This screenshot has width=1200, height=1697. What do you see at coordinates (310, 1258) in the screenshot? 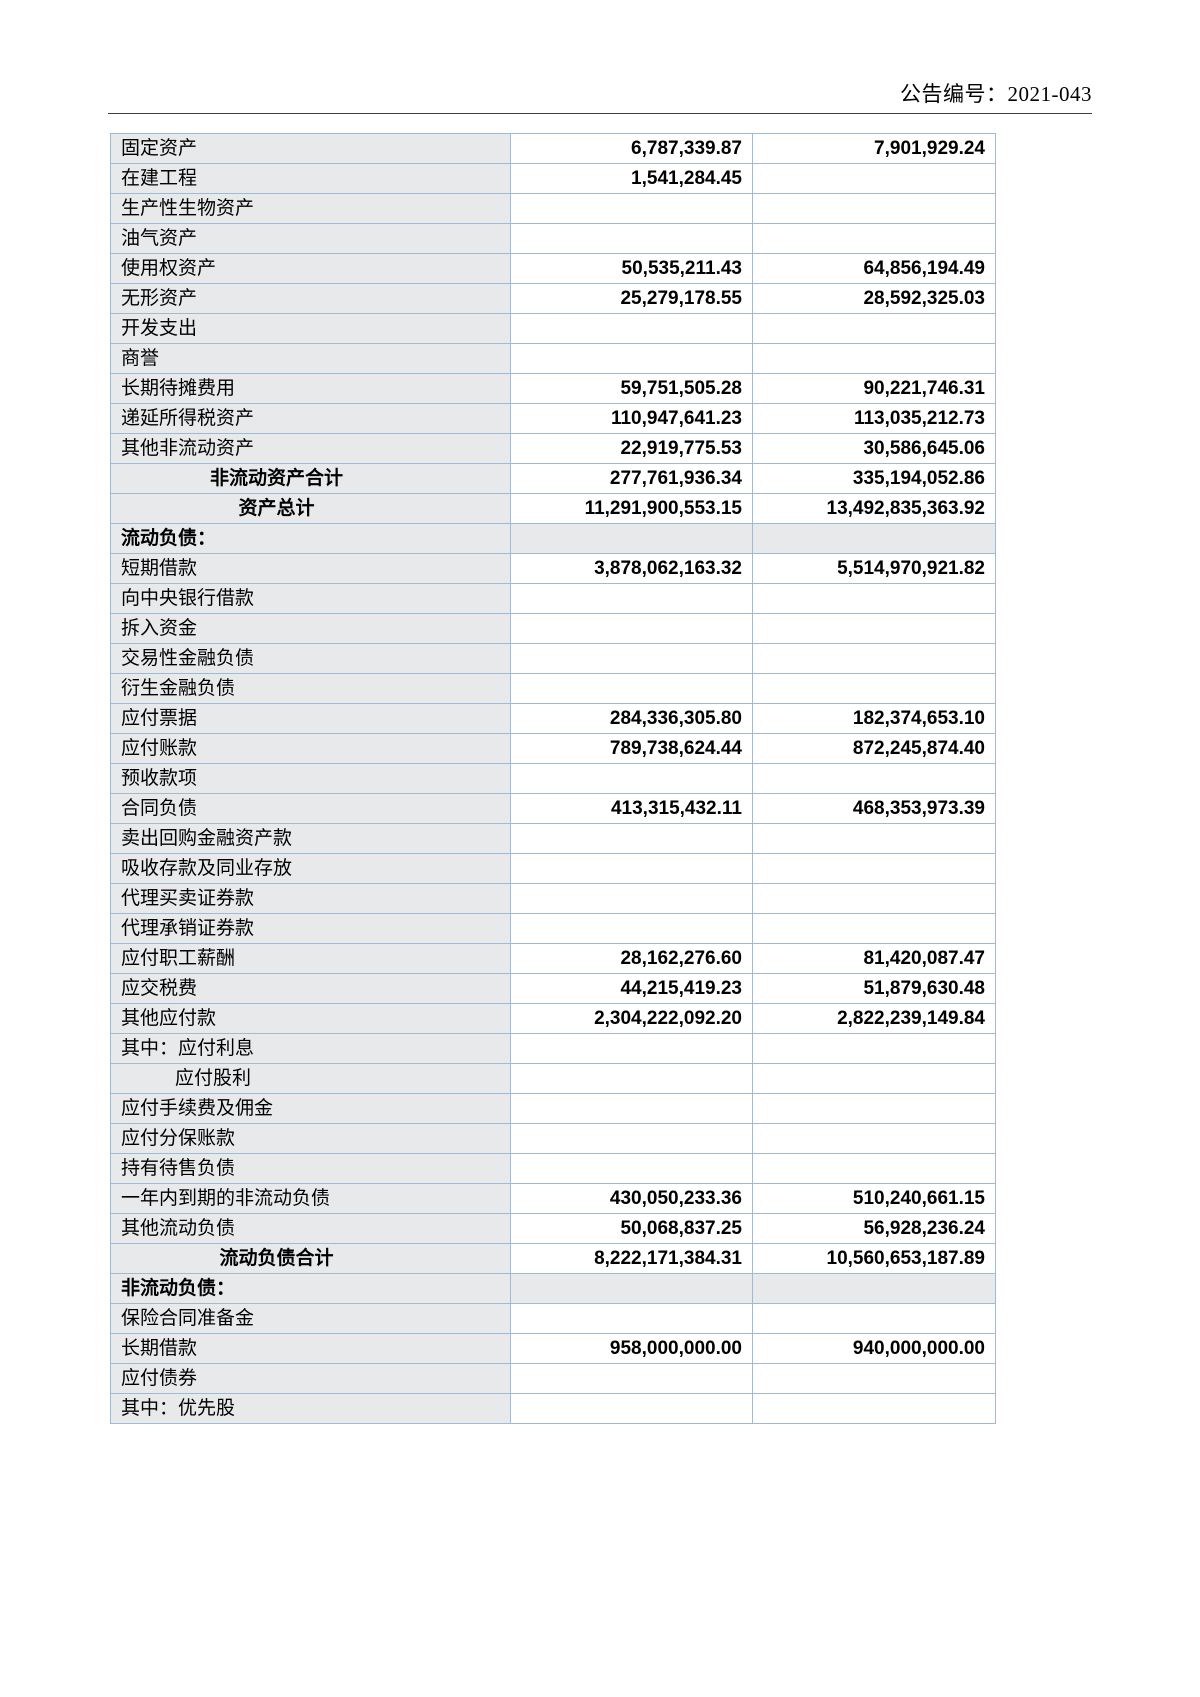
I see `row-label: 流动负债合计` at bounding box center [310, 1258].